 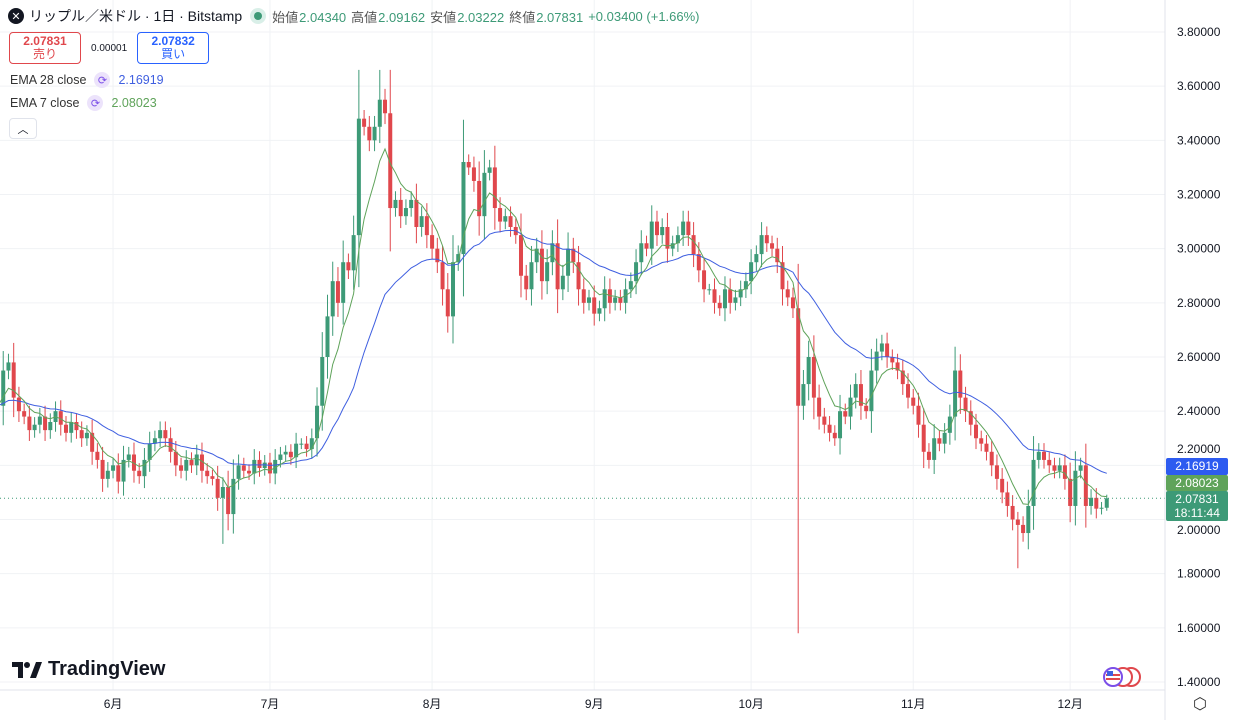 What do you see at coordinates (1199, 32) in the screenshot?
I see `y-tick-label: 3.80000` at bounding box center [1199, 32].